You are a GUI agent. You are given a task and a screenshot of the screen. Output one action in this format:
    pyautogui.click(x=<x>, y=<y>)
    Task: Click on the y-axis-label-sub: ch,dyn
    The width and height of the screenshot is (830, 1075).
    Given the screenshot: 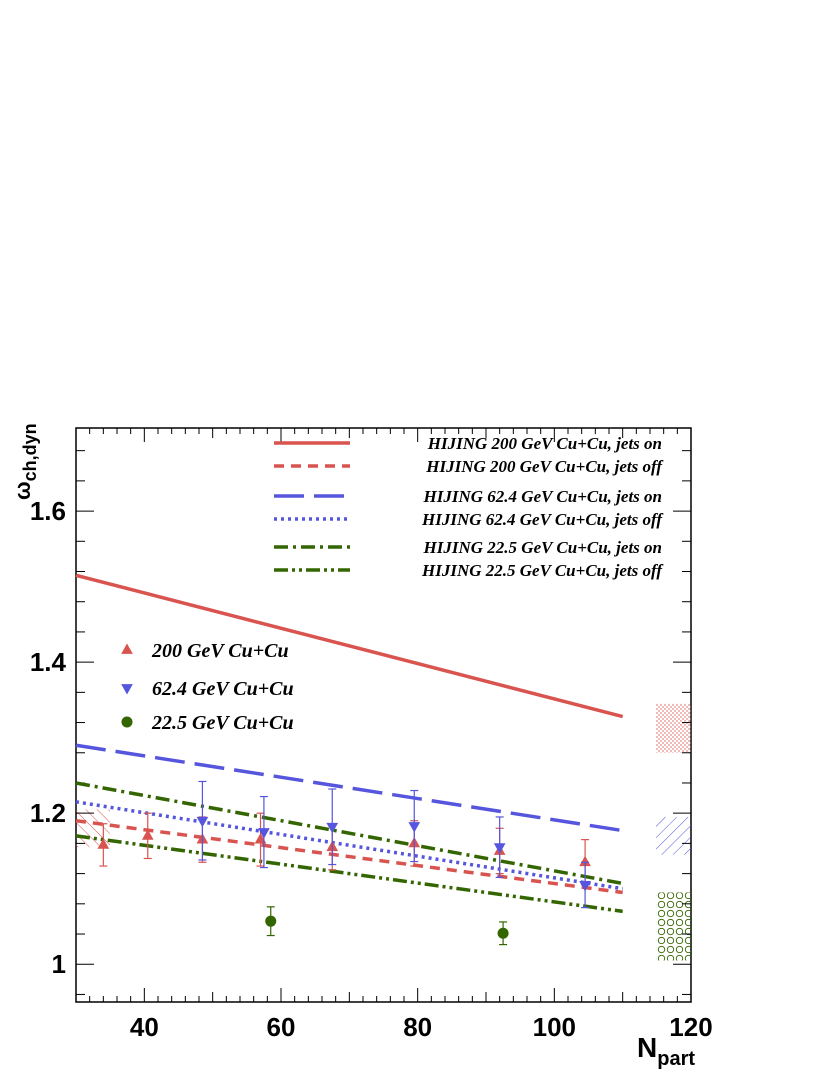 What is the action you would take?
    pyautogui.click(x=30, y=452)
    